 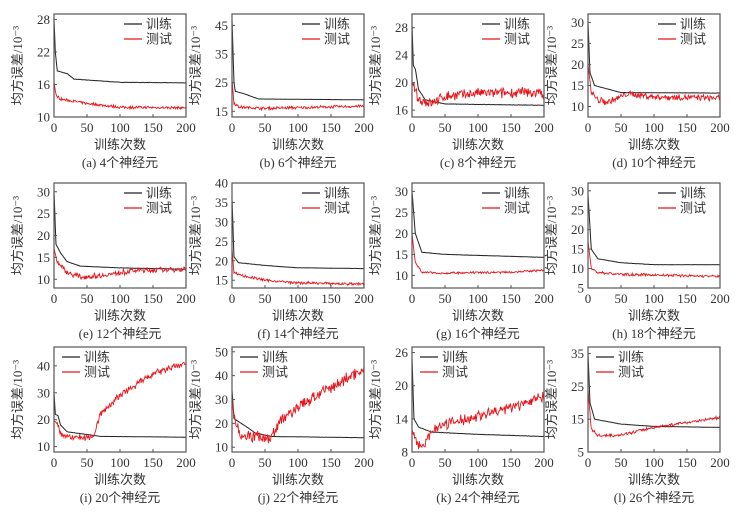 What do you see at coordinates (401, 27) in the screenshot?
I see `y-tick-label: 28` at bounding box center [401, 27].